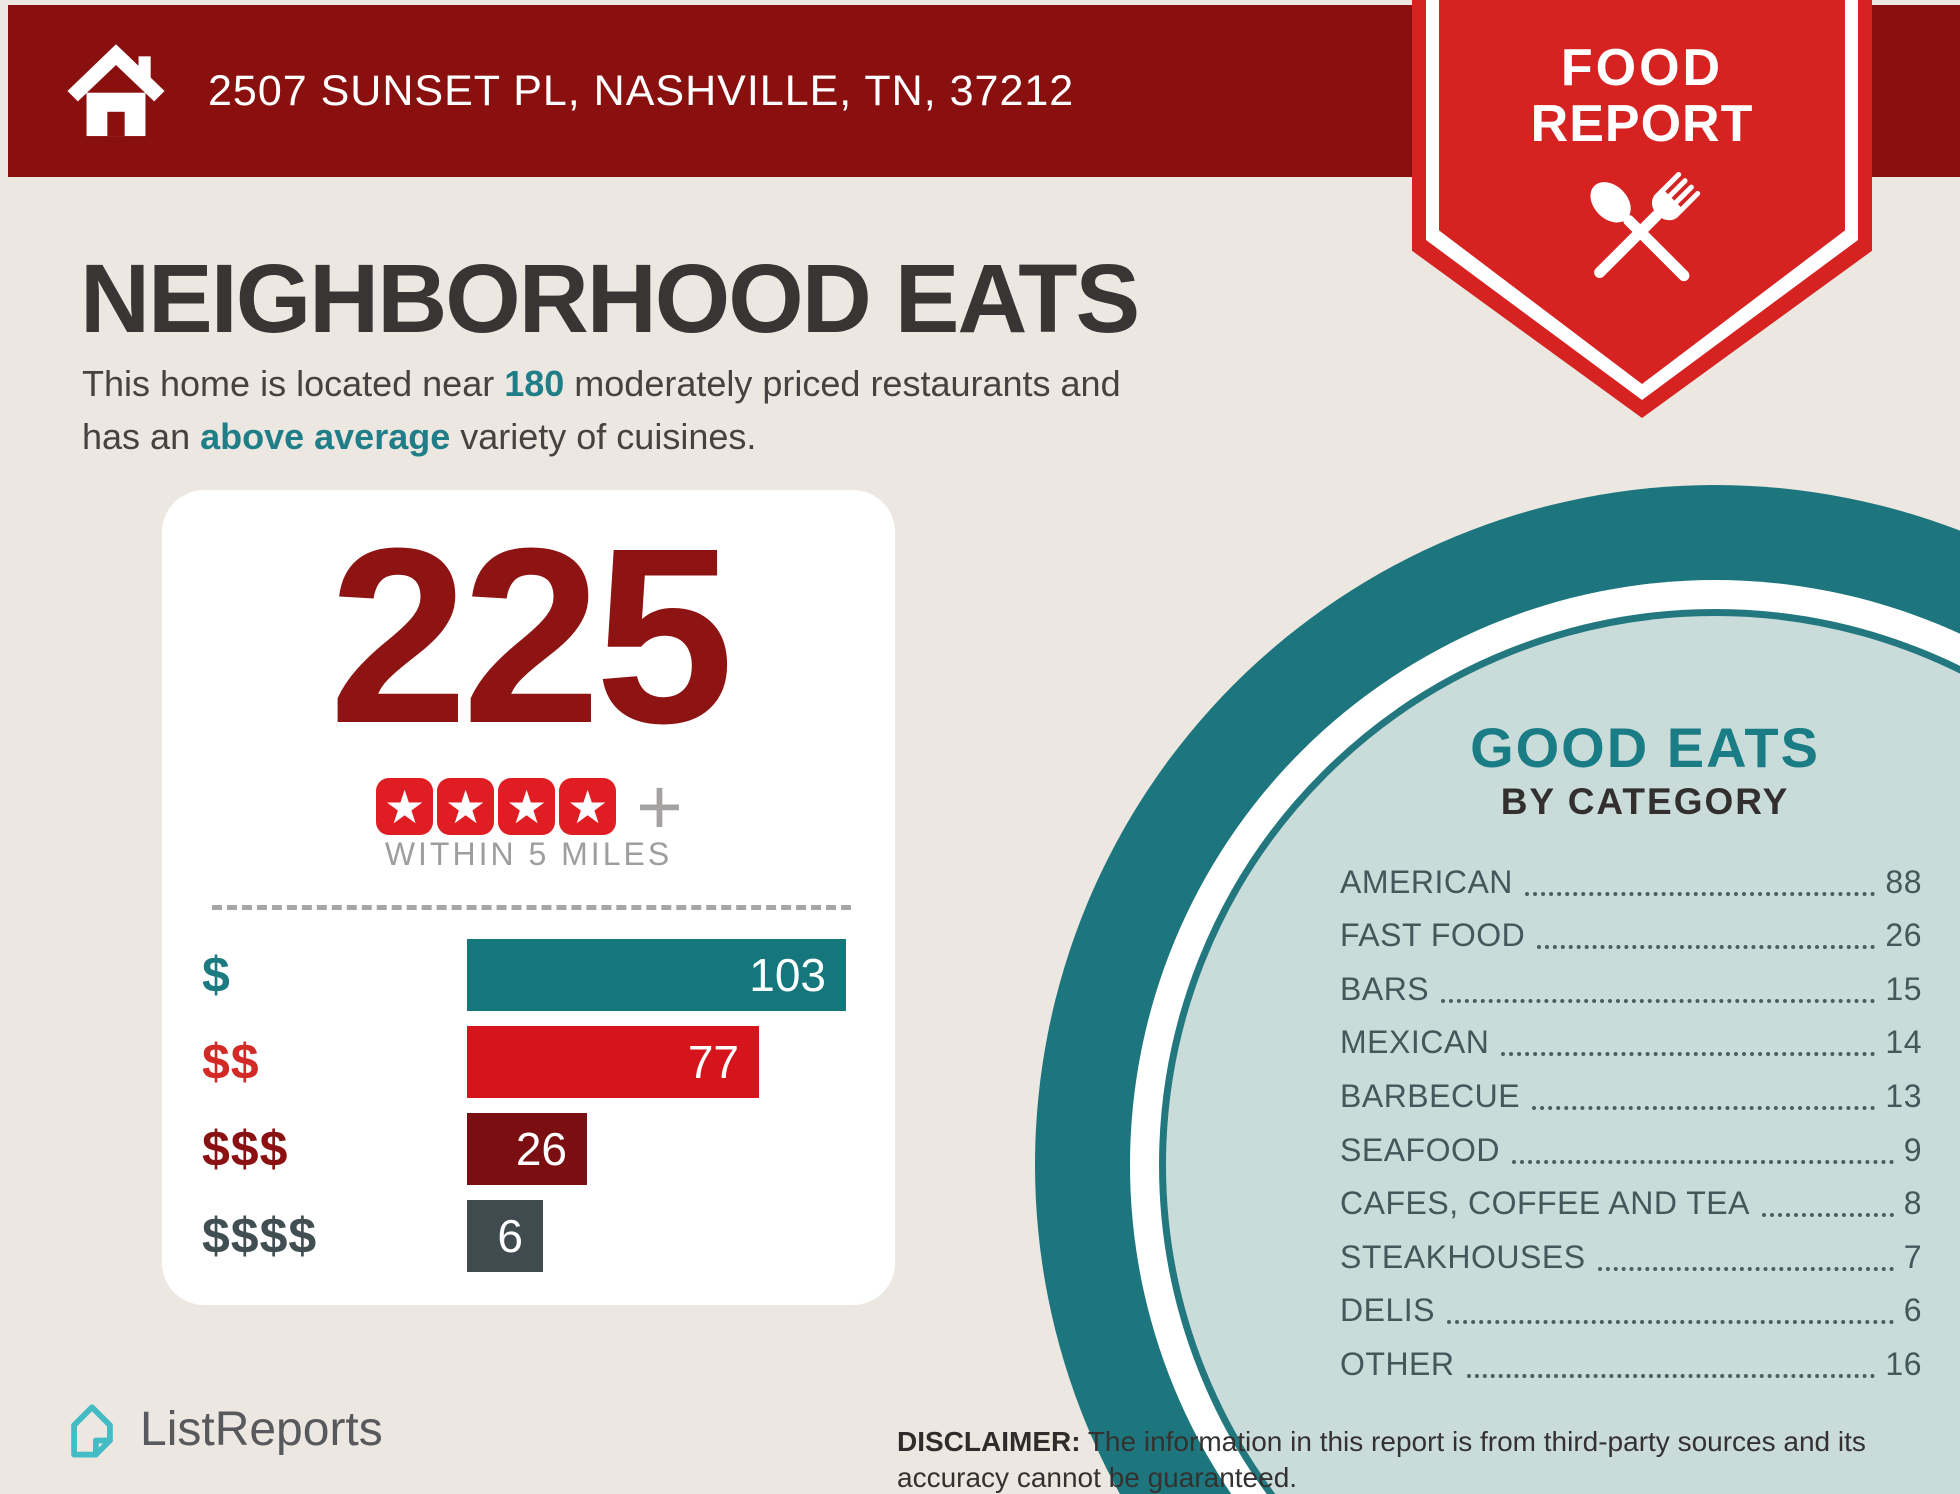 Image resolution: width=1960 pixels, height=1494 pixels. I want to click on category-label: OTHER, so click(1397, 1363).